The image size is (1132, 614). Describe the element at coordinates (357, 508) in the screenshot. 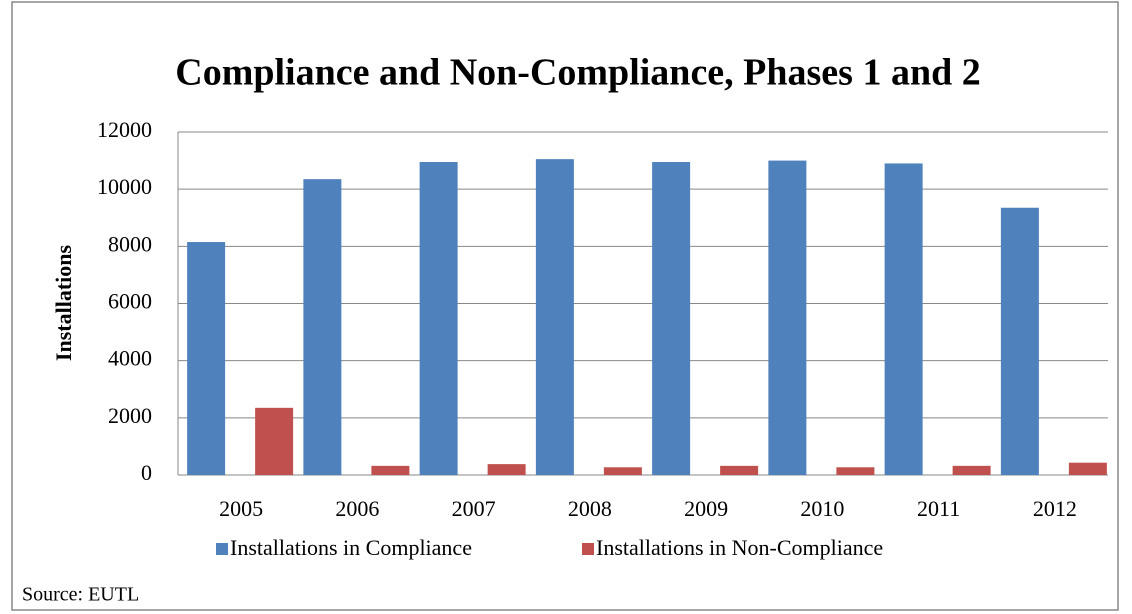

I see `x-tick-label: 2006` at that location.